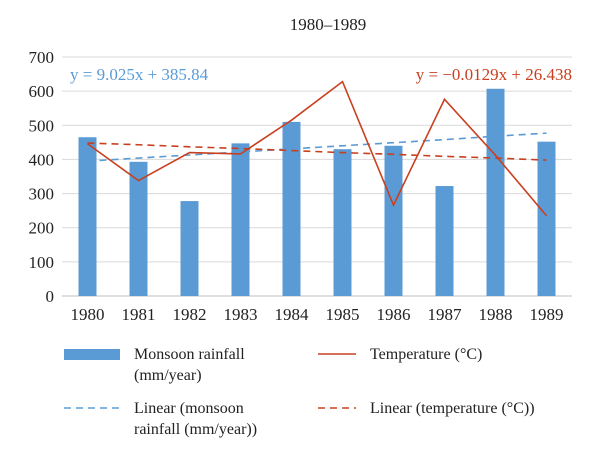 The height and width of the screenshot is (461, 600). What do you see at coordinates (494, 74) in the screenshot?
I see `temperature-trend-equation: y = −0.0129x + 26.438` at bounding box center [494, 74].